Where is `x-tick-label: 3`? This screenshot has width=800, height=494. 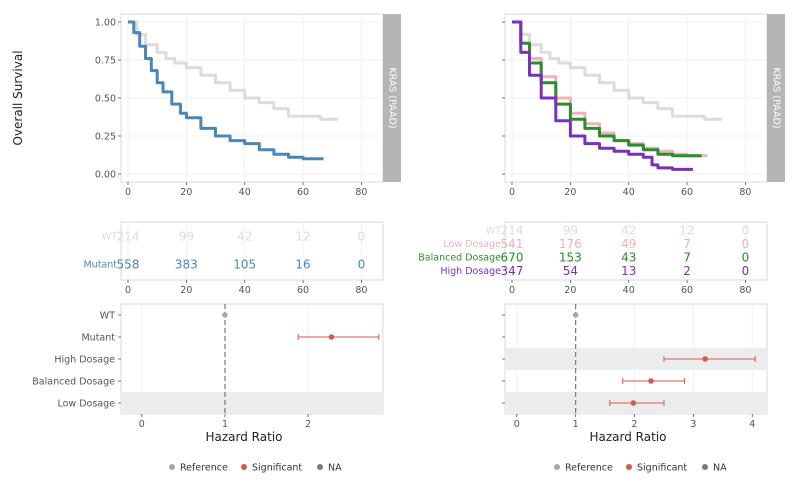
x-tick-label: 3 is located at coordinates (693, 424).